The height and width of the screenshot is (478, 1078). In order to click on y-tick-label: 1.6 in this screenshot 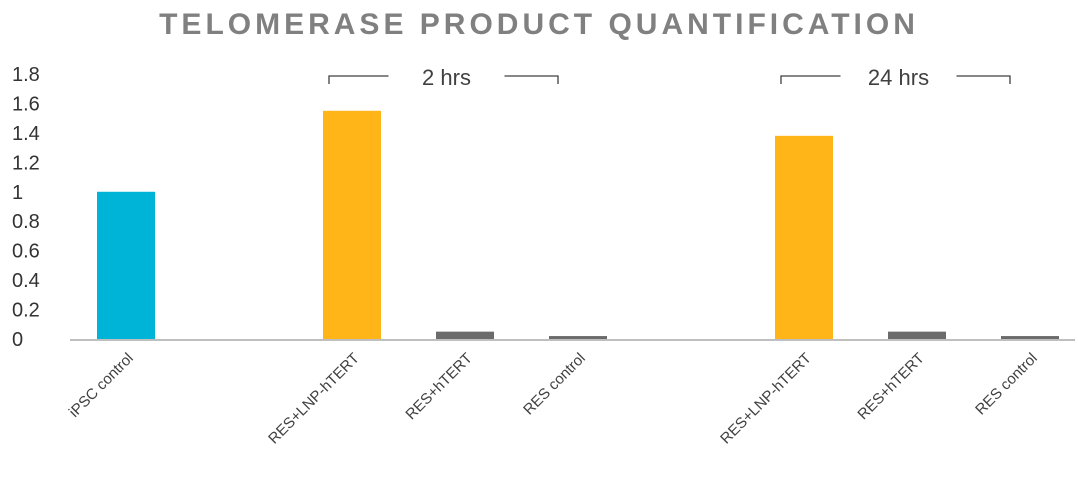, I will do `click(26, 104)`.